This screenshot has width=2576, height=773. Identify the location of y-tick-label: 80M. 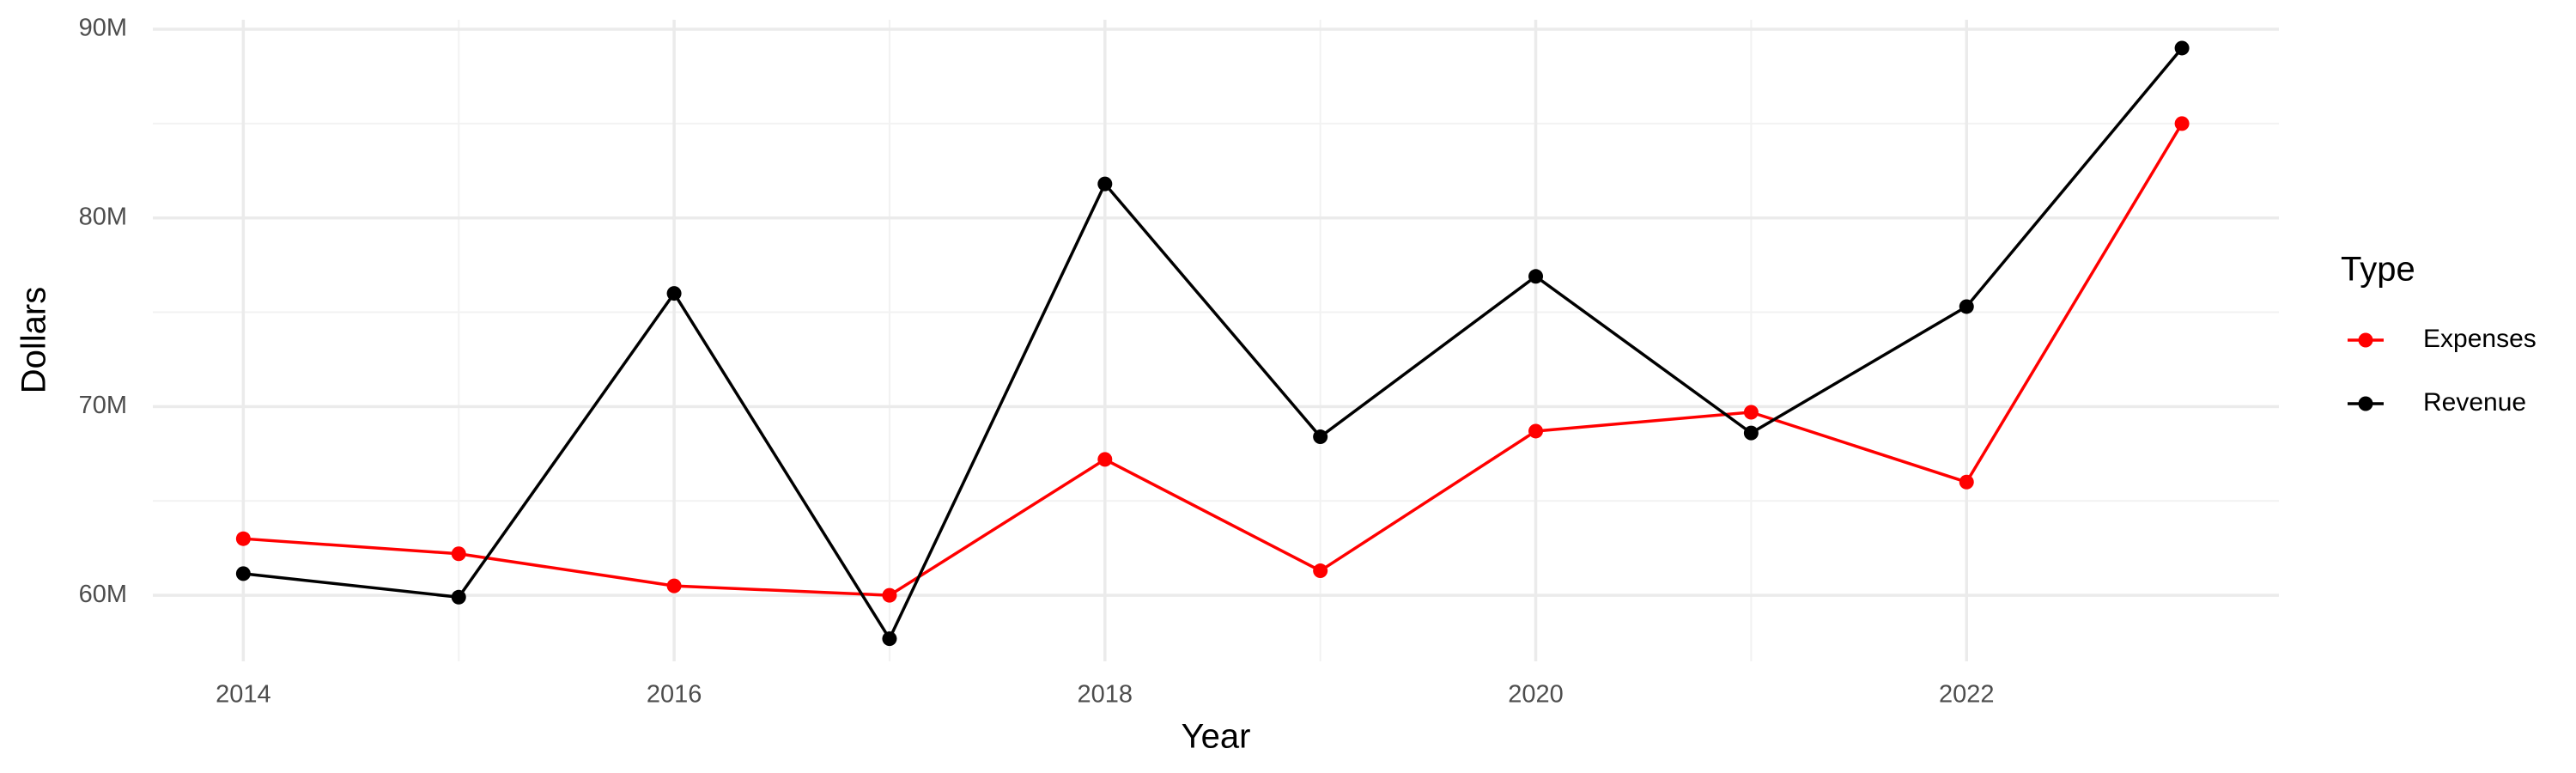
(103, 216).